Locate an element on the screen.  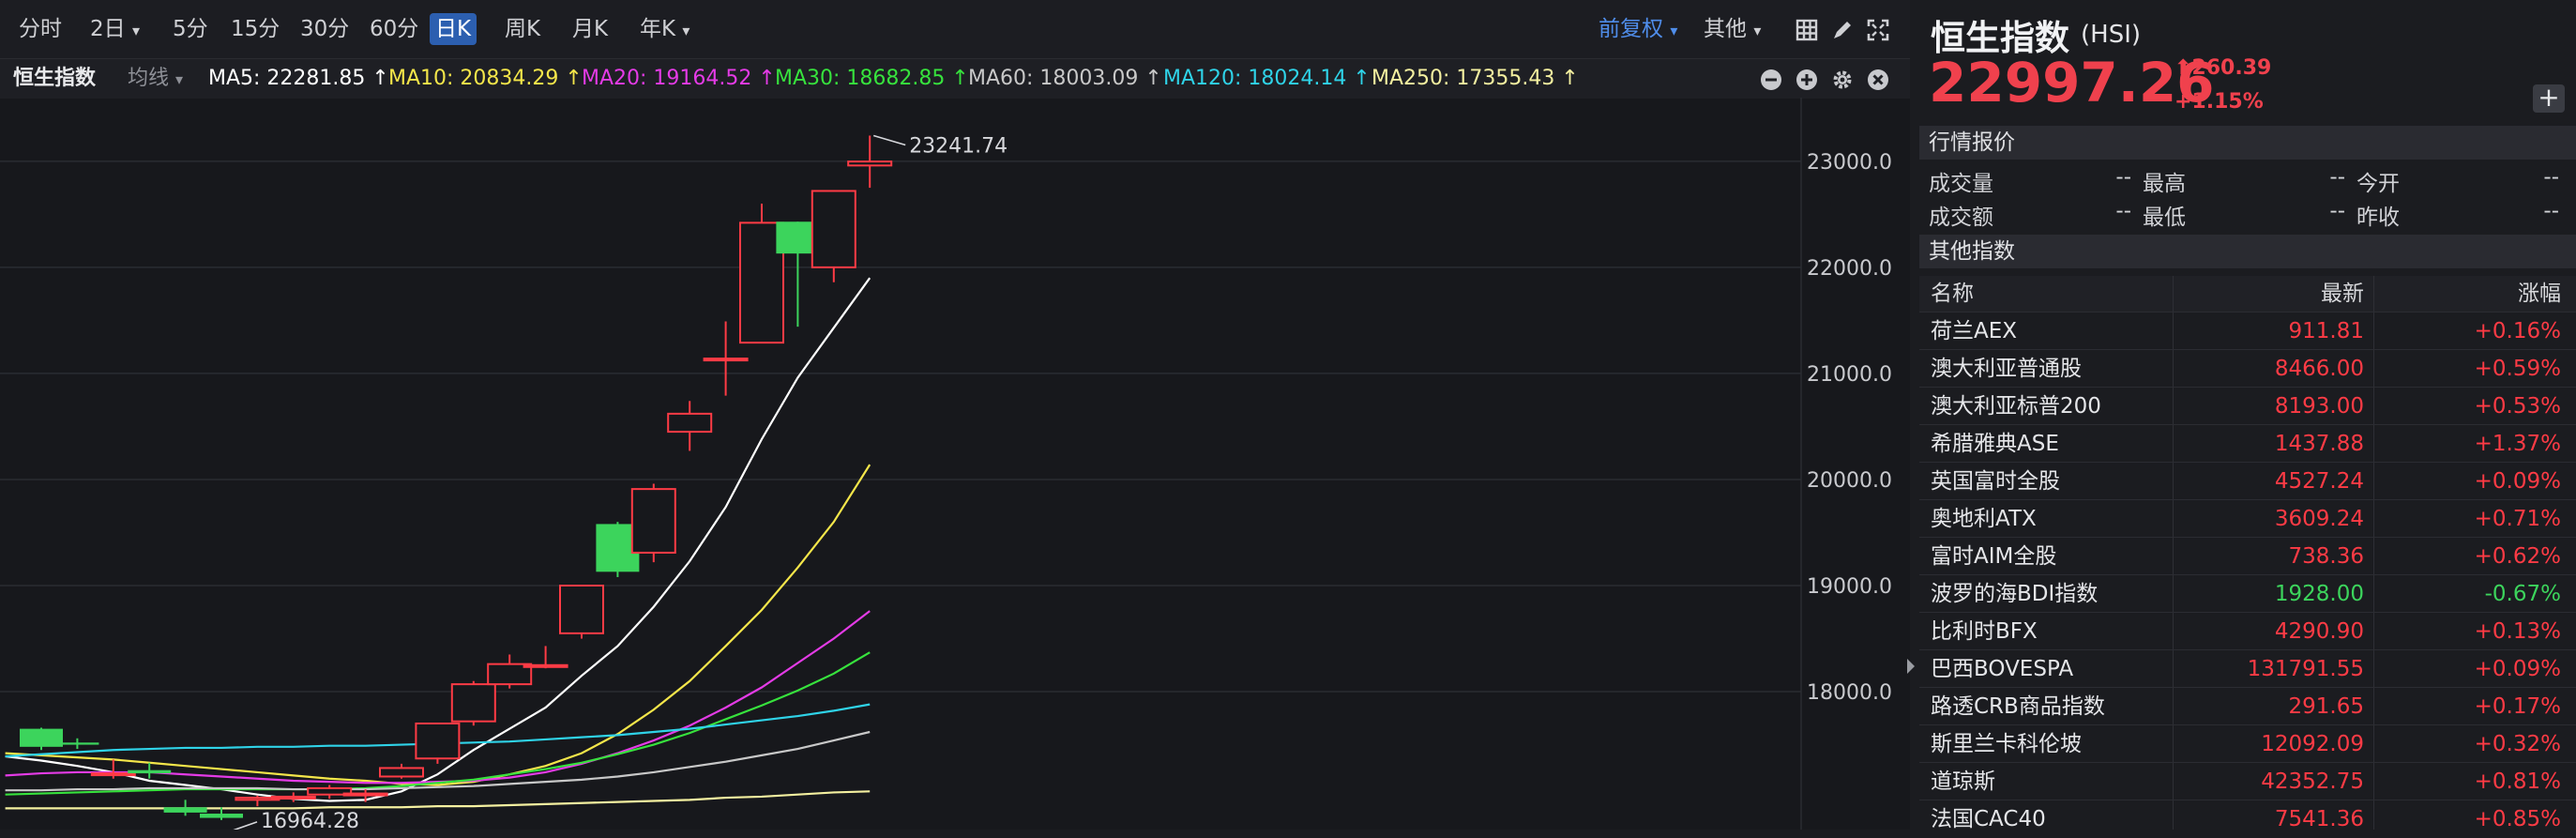
ma-legend-item: MA60: 18003.09 ↑ is located at coordinates (1065, 79).